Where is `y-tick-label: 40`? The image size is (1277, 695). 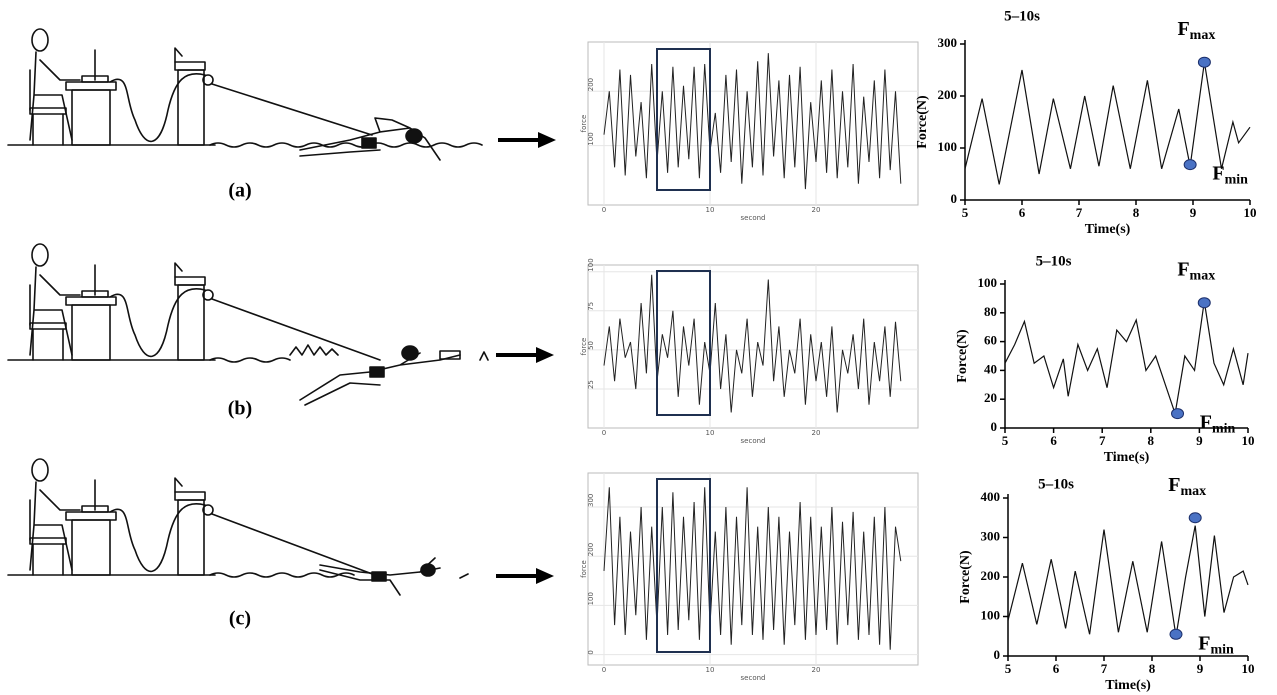
y-tick-label: 40 is located at coordinates (990, 368).